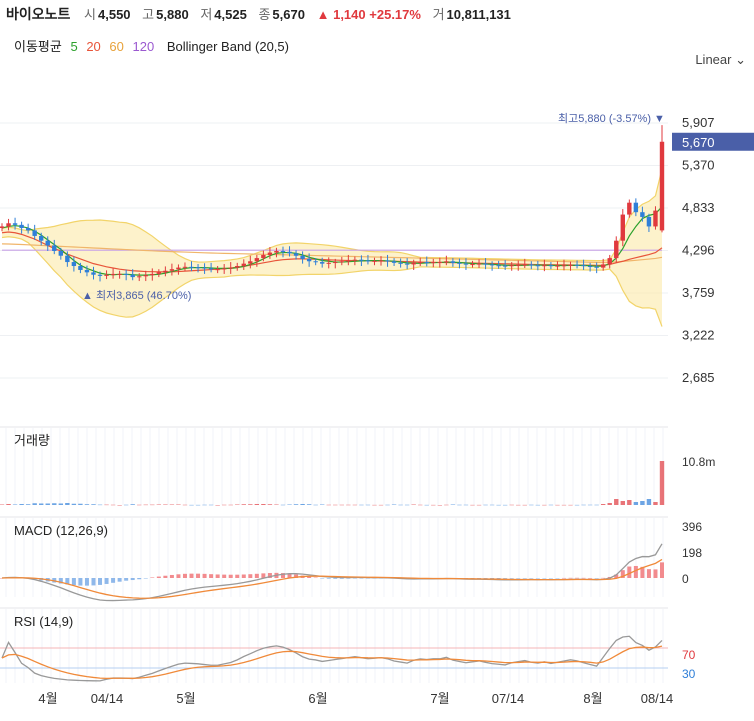 The height and width of the screenshot is (721, 754). What do you see at coordinates (657, 698) in the screenshot?
I see `date-tick-label: 08/14` at bounding box center [657, 698].